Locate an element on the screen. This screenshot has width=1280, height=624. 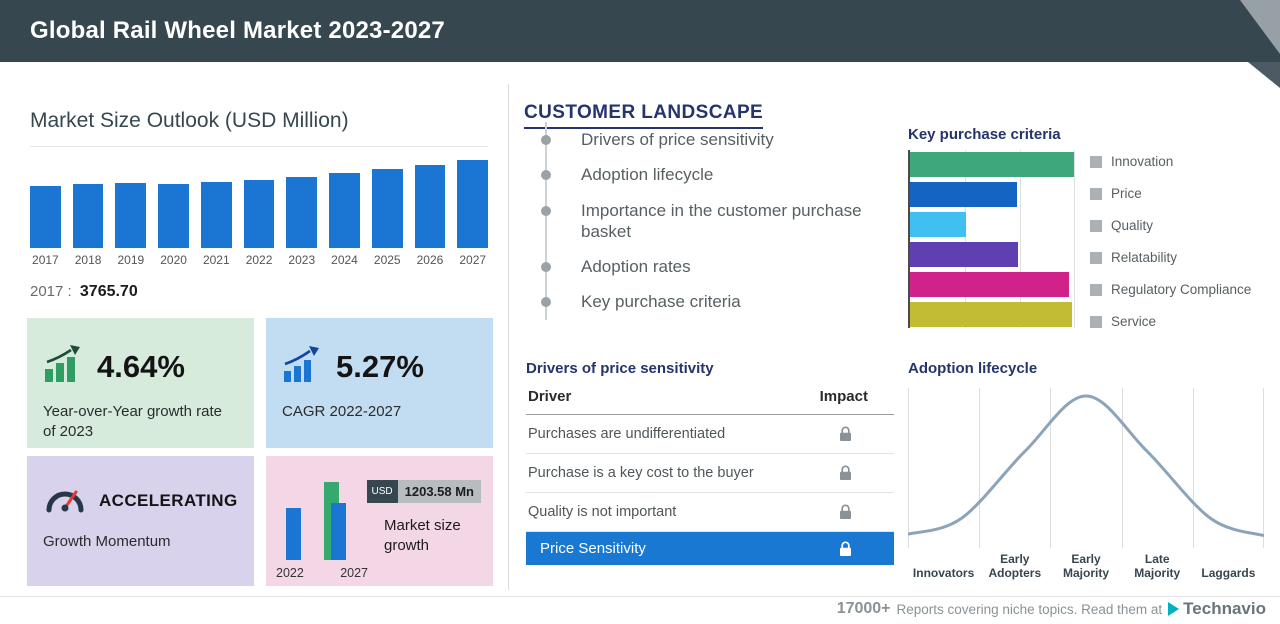
mini-bar-2027 is located at coordinates (338, 531).